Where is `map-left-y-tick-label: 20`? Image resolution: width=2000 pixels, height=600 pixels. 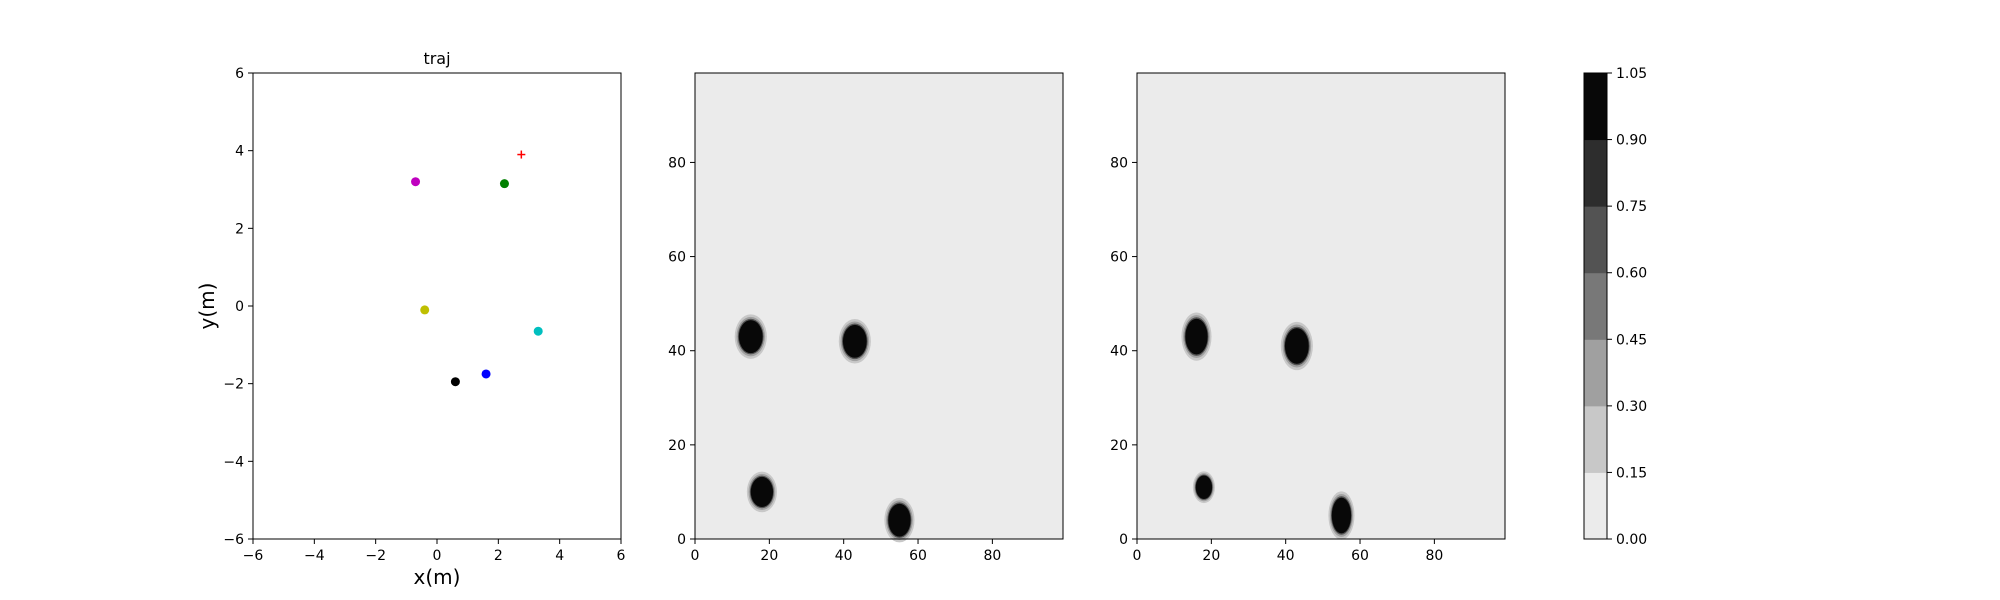
map-left-y-tick-label: 20 is located at coordinates (677, 446).